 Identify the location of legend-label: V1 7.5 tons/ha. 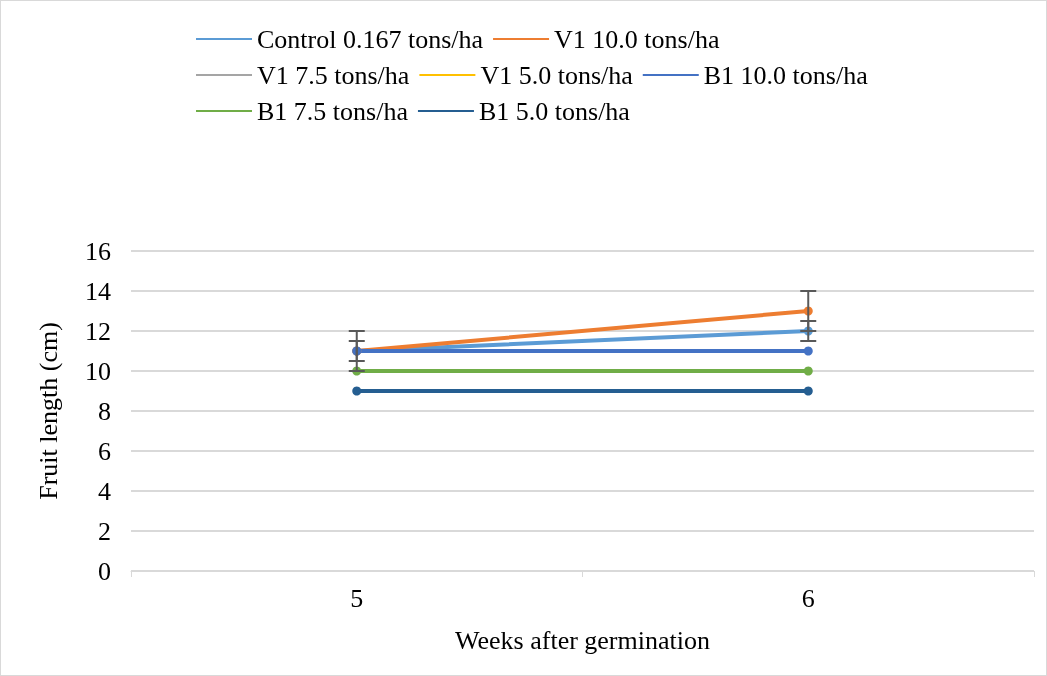
(333, 75).